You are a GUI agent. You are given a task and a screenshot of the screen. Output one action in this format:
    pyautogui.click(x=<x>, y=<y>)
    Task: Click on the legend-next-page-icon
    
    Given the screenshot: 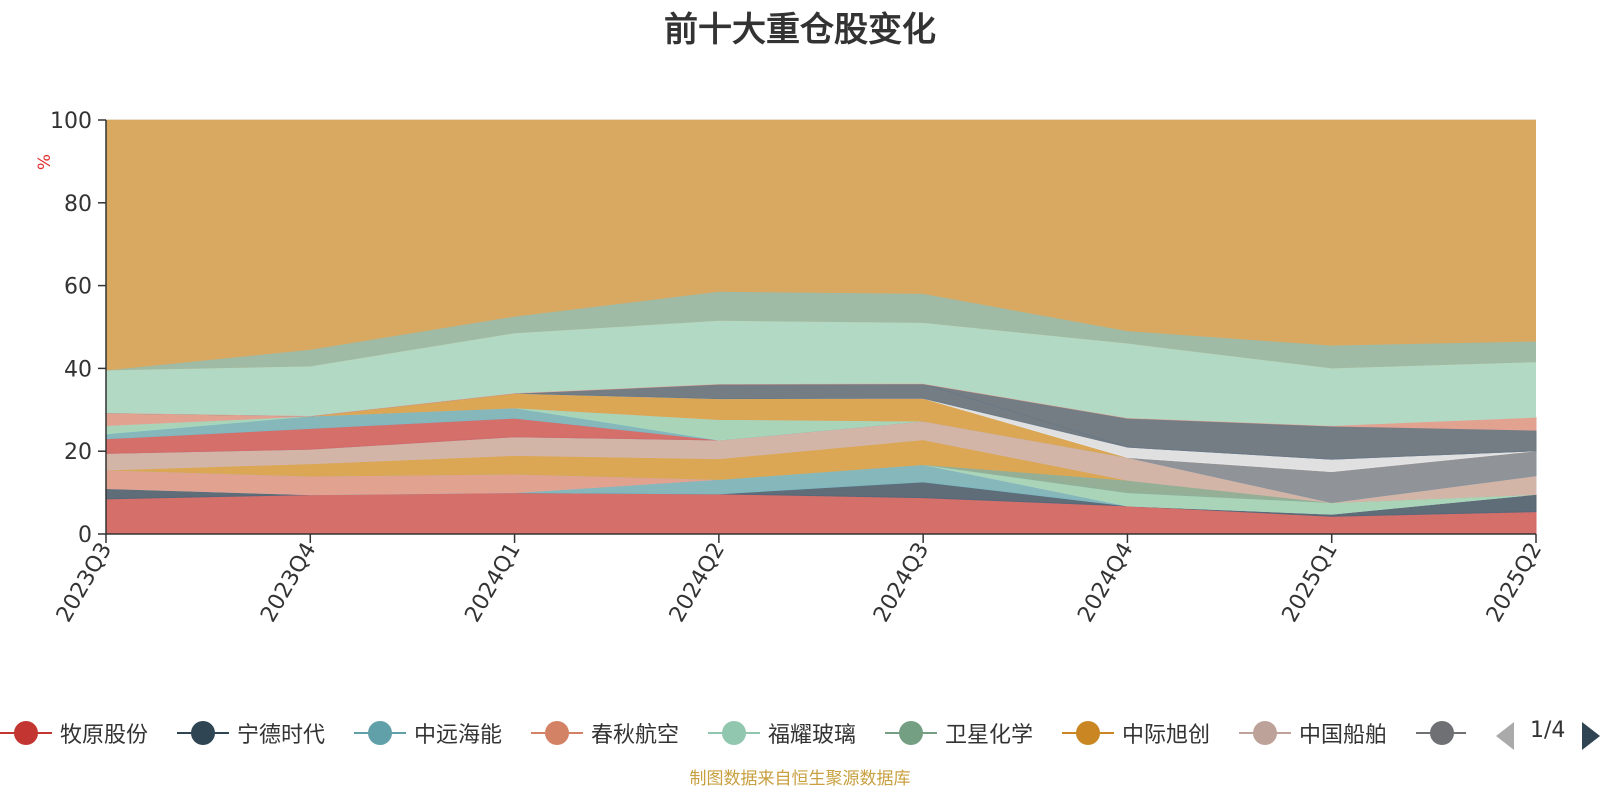 What is the action you would take?
    pyautogui.click(x=1591, y=736)
    